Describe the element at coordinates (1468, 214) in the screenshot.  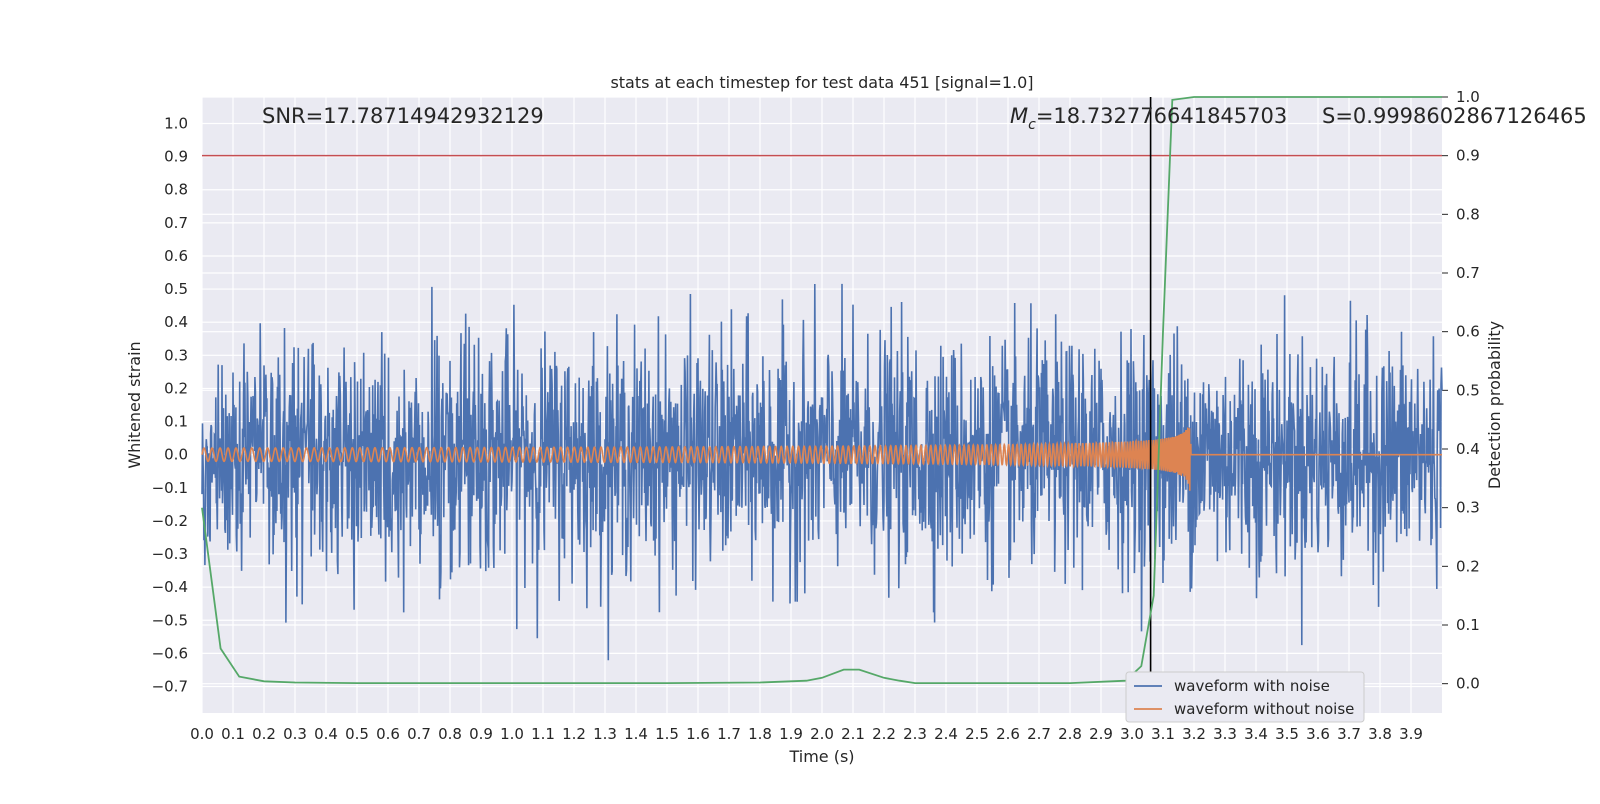
I see `right-y-tick-label: 0.8` at that location.